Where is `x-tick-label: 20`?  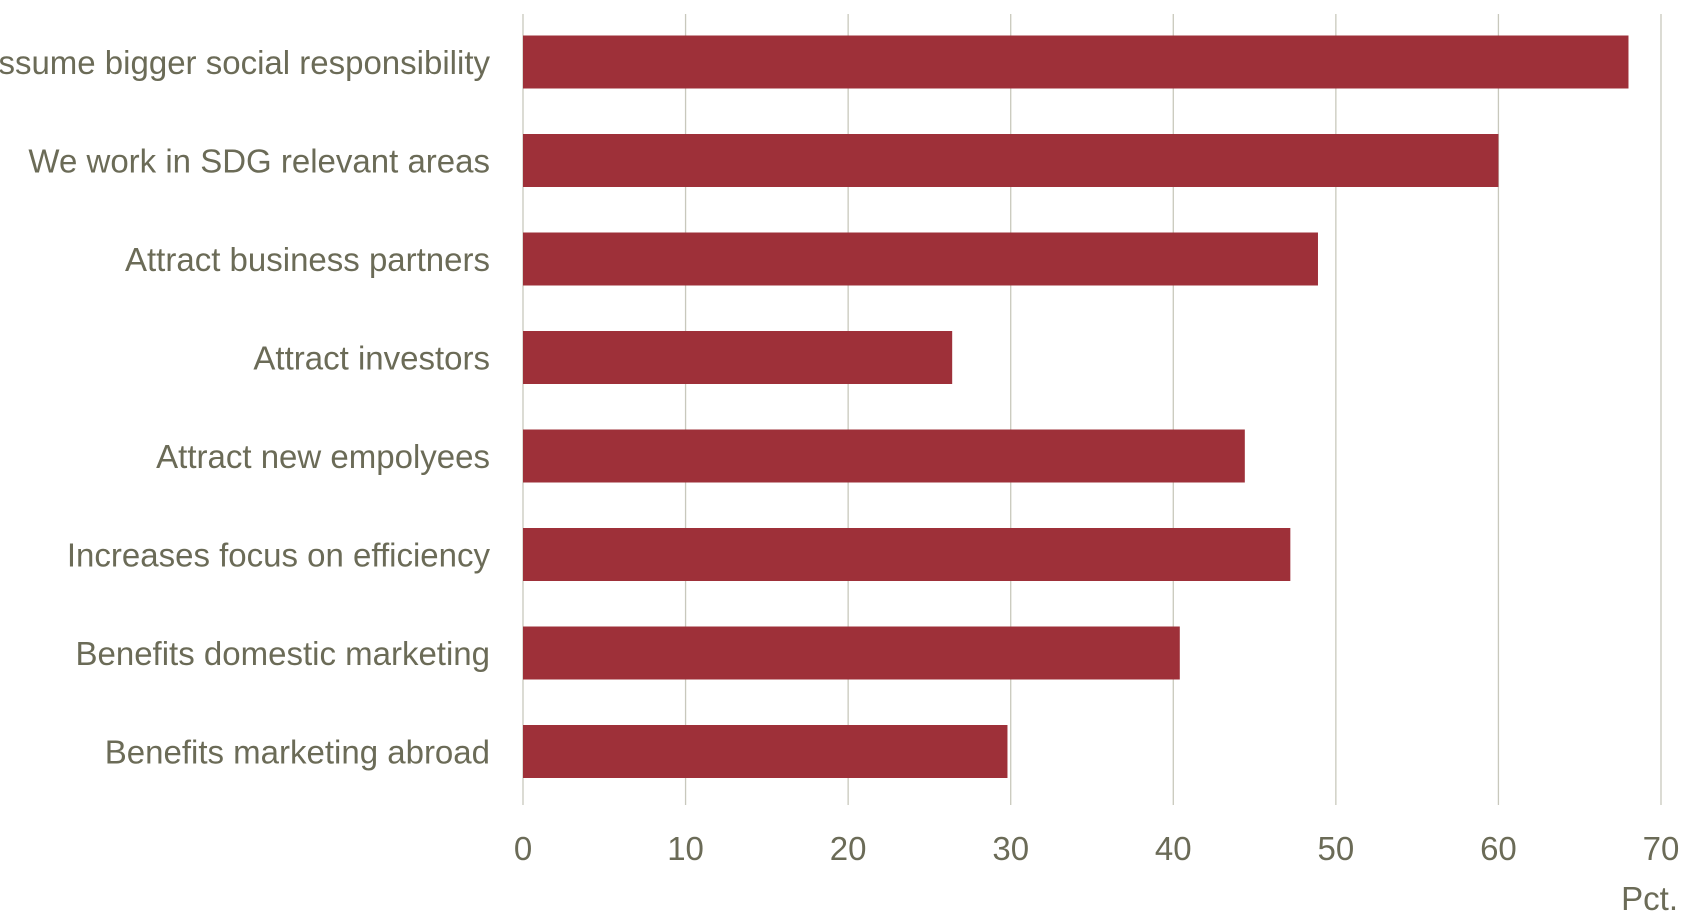 x-tick-label: 20 is located at coordinates (848, 848).